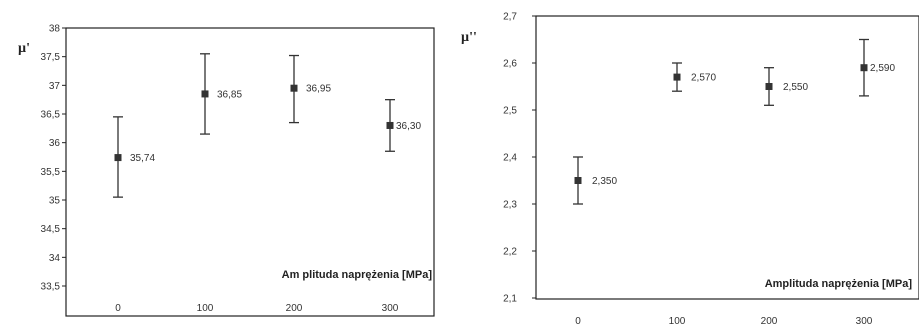 This screenshot has height=327, width=919. What do you see at coordinates (510, 158) in the screenshot?
I see `y-tick-label: 2,4` at bounding box center [510, 158].